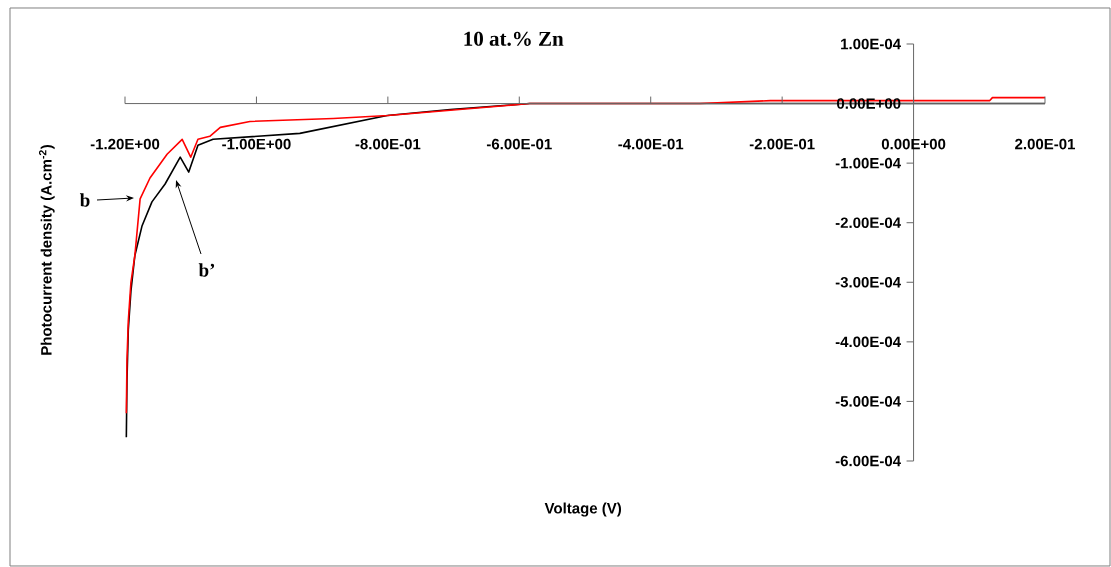 The height and width of the screenshot is (567, 1111). What do you see at coordinates (868, 342) in the screenshot?
I see `y-tick-label: -4.00E-04` at bounding box center [868, 342].